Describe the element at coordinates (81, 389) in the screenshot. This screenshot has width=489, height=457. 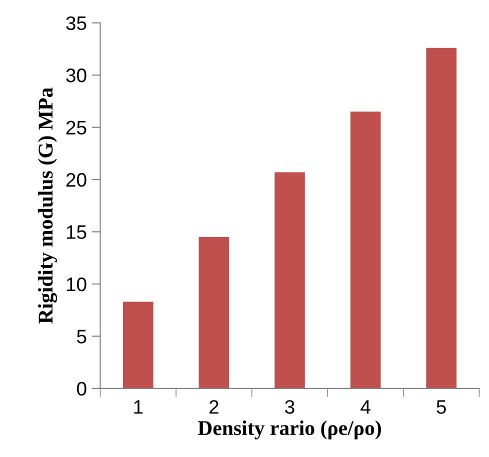
I see `y-tick-label: 0` at that location.